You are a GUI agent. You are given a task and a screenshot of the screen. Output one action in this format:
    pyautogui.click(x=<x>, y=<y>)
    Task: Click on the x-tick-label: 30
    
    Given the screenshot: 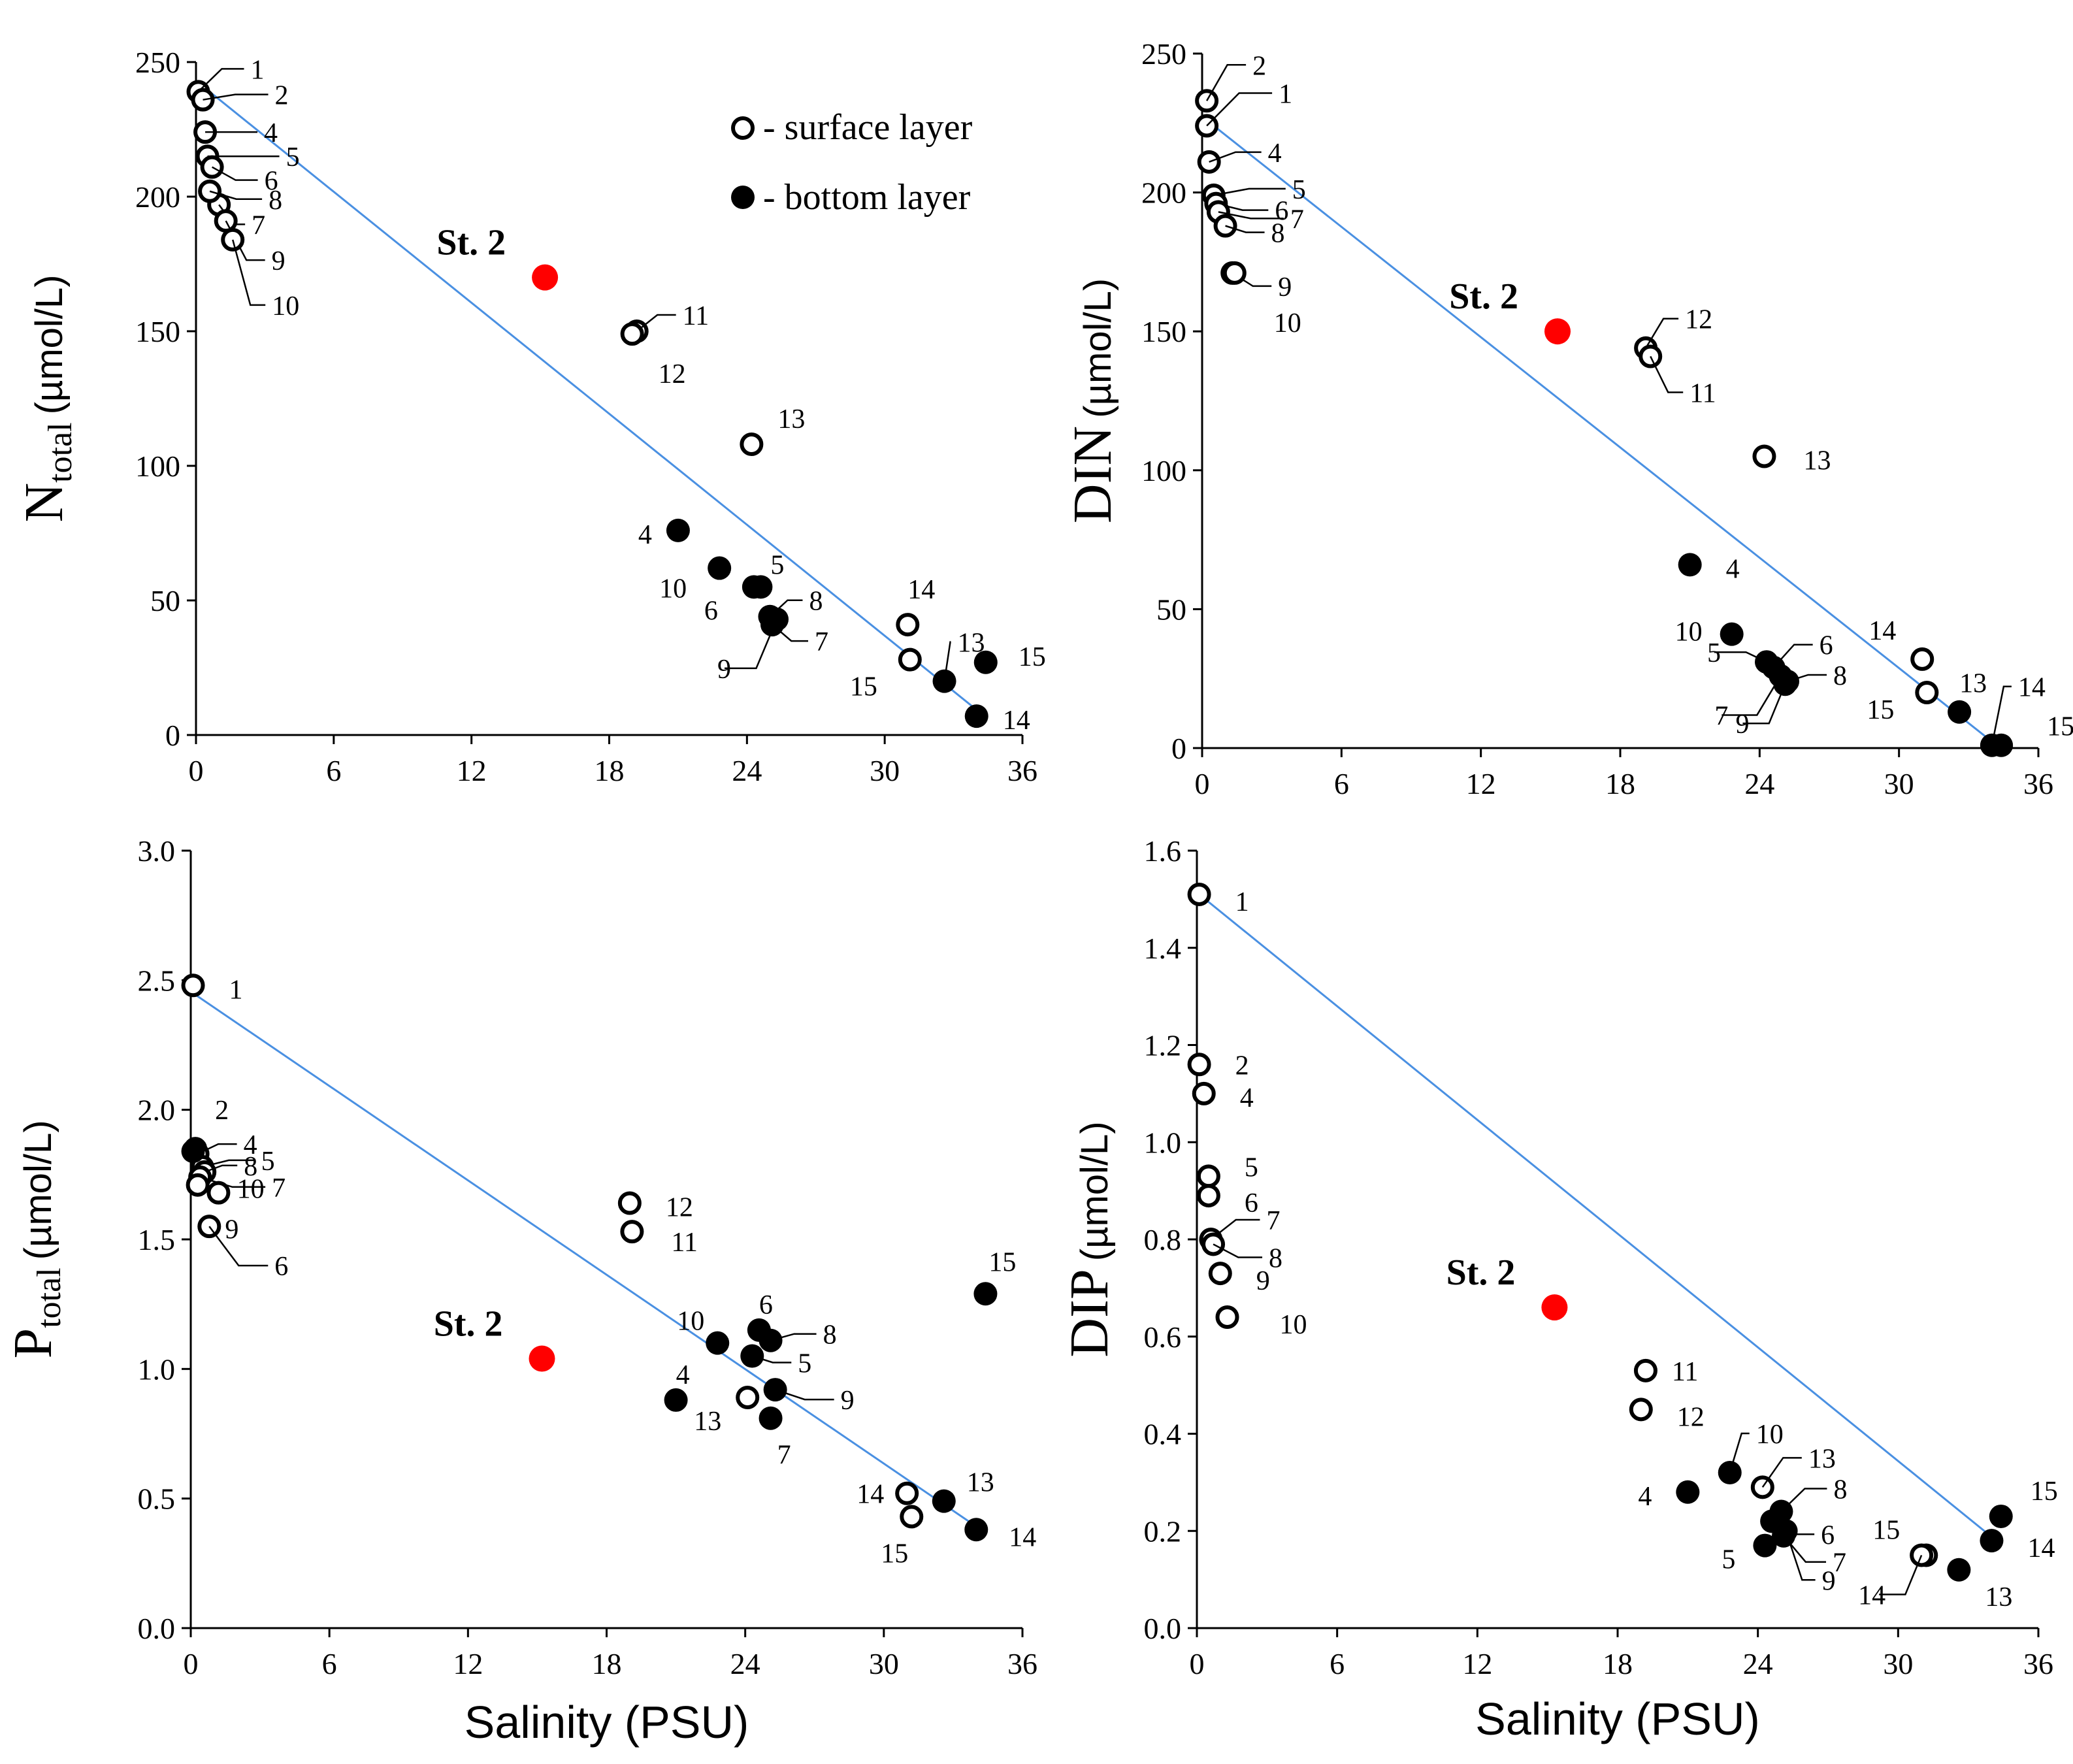 What is the action you would take?
    pyautogui.click(x=1899, y=783)
    